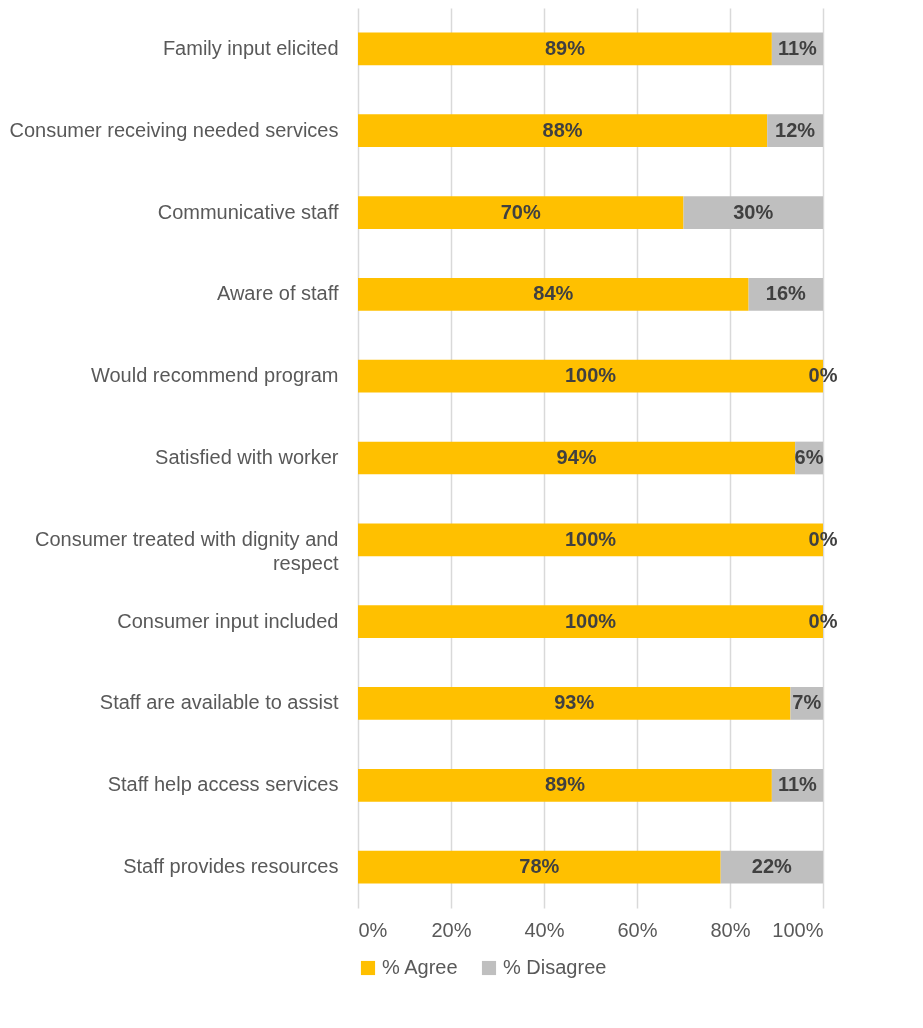 The height and width of the screenshot is (1028, 923). What do you see at coordinates (795, 129) in the screenshot?
I see `data-label: 12%` at bounding box center [795, 129].